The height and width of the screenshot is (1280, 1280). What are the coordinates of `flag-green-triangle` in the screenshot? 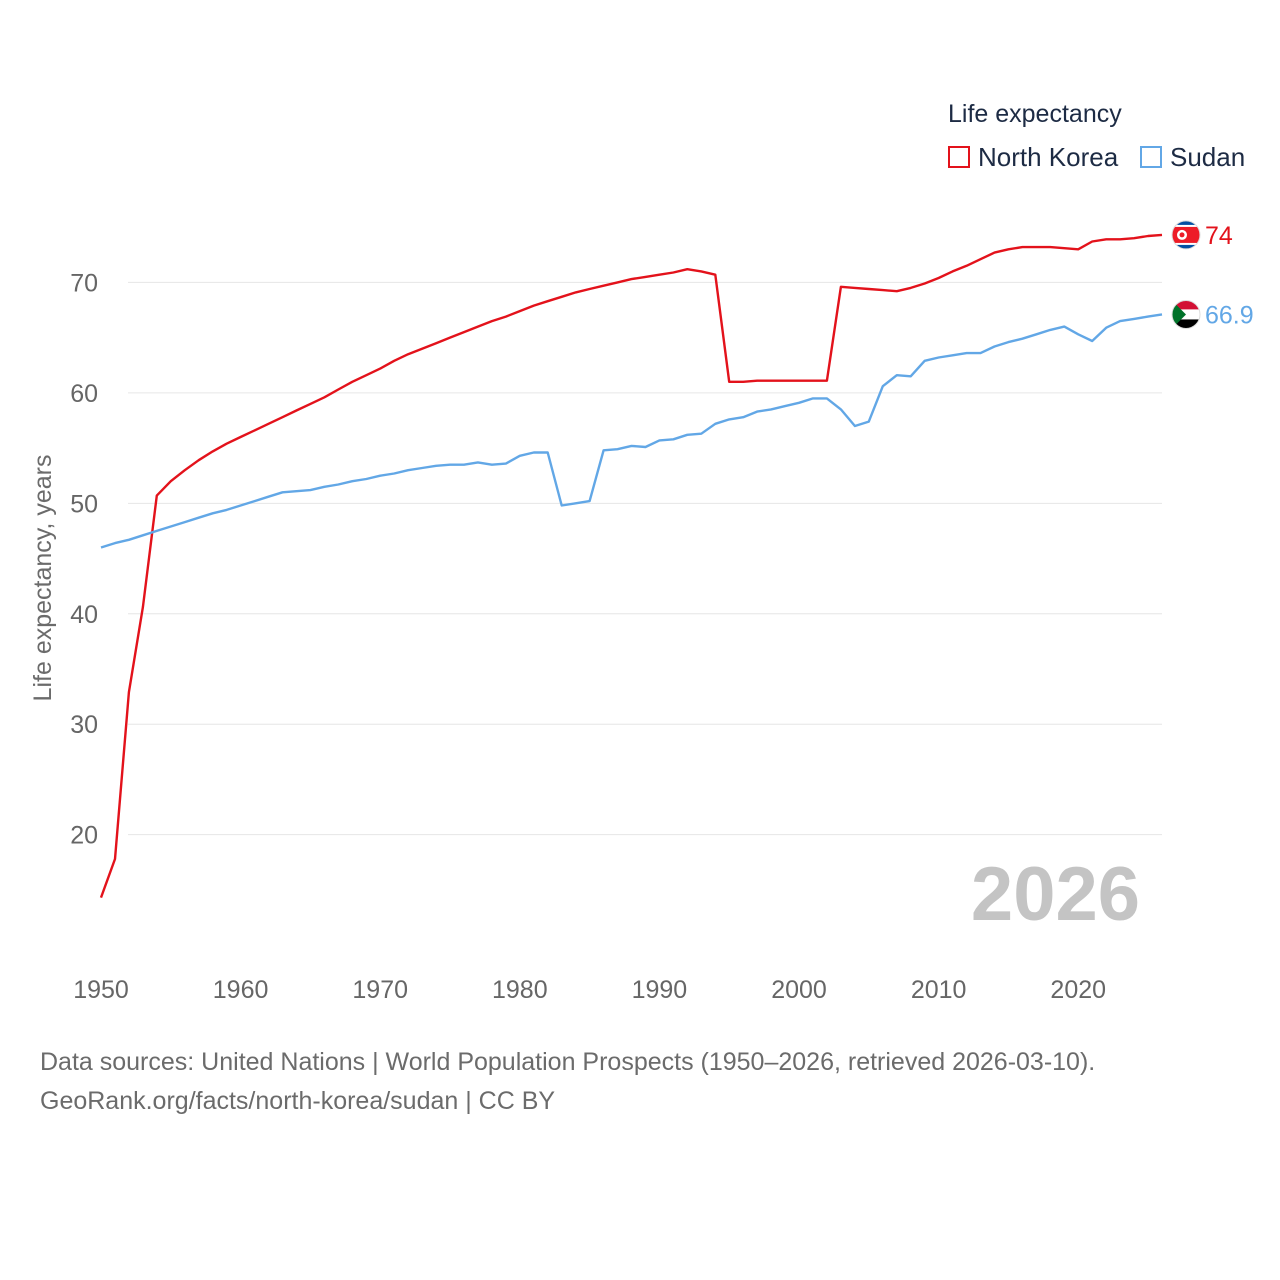 It's located at (1179, 314).